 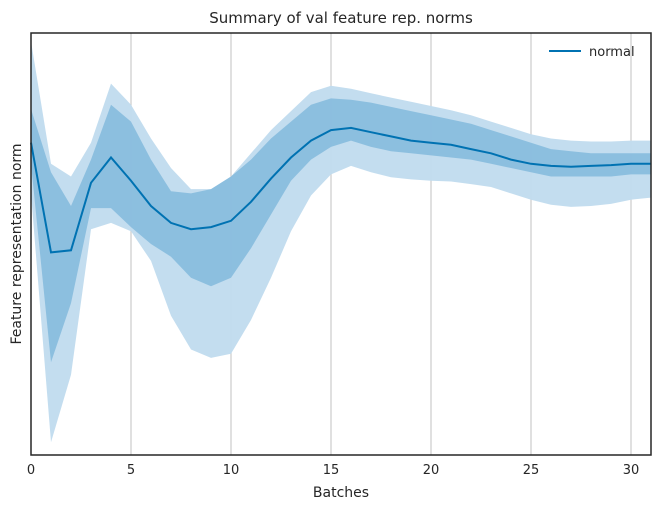 I want to click on x-tick-label-15: 15, so click(x=331, y=470).